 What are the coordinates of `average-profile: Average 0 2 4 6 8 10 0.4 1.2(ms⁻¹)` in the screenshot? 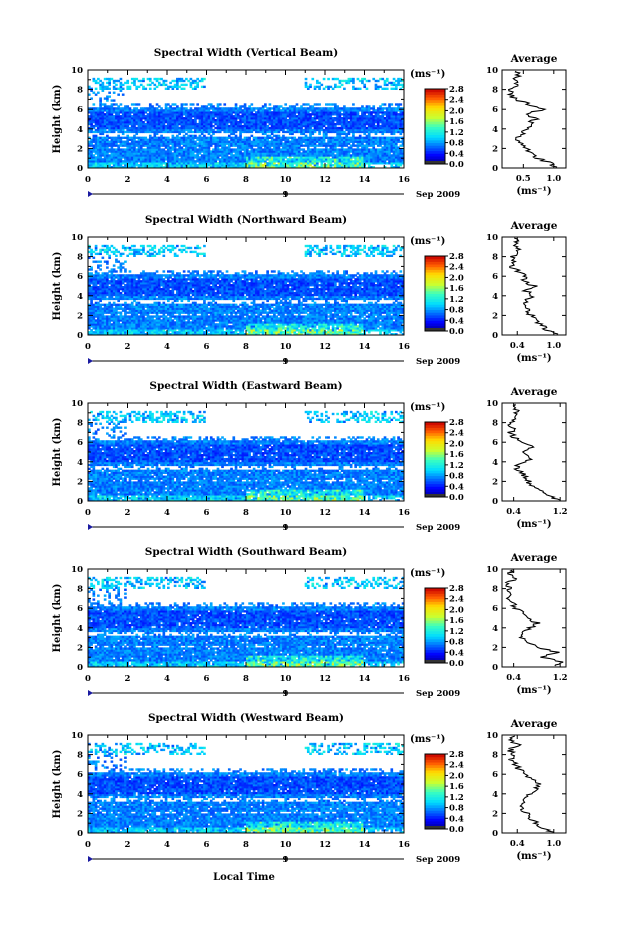 It's located at (527, 624).